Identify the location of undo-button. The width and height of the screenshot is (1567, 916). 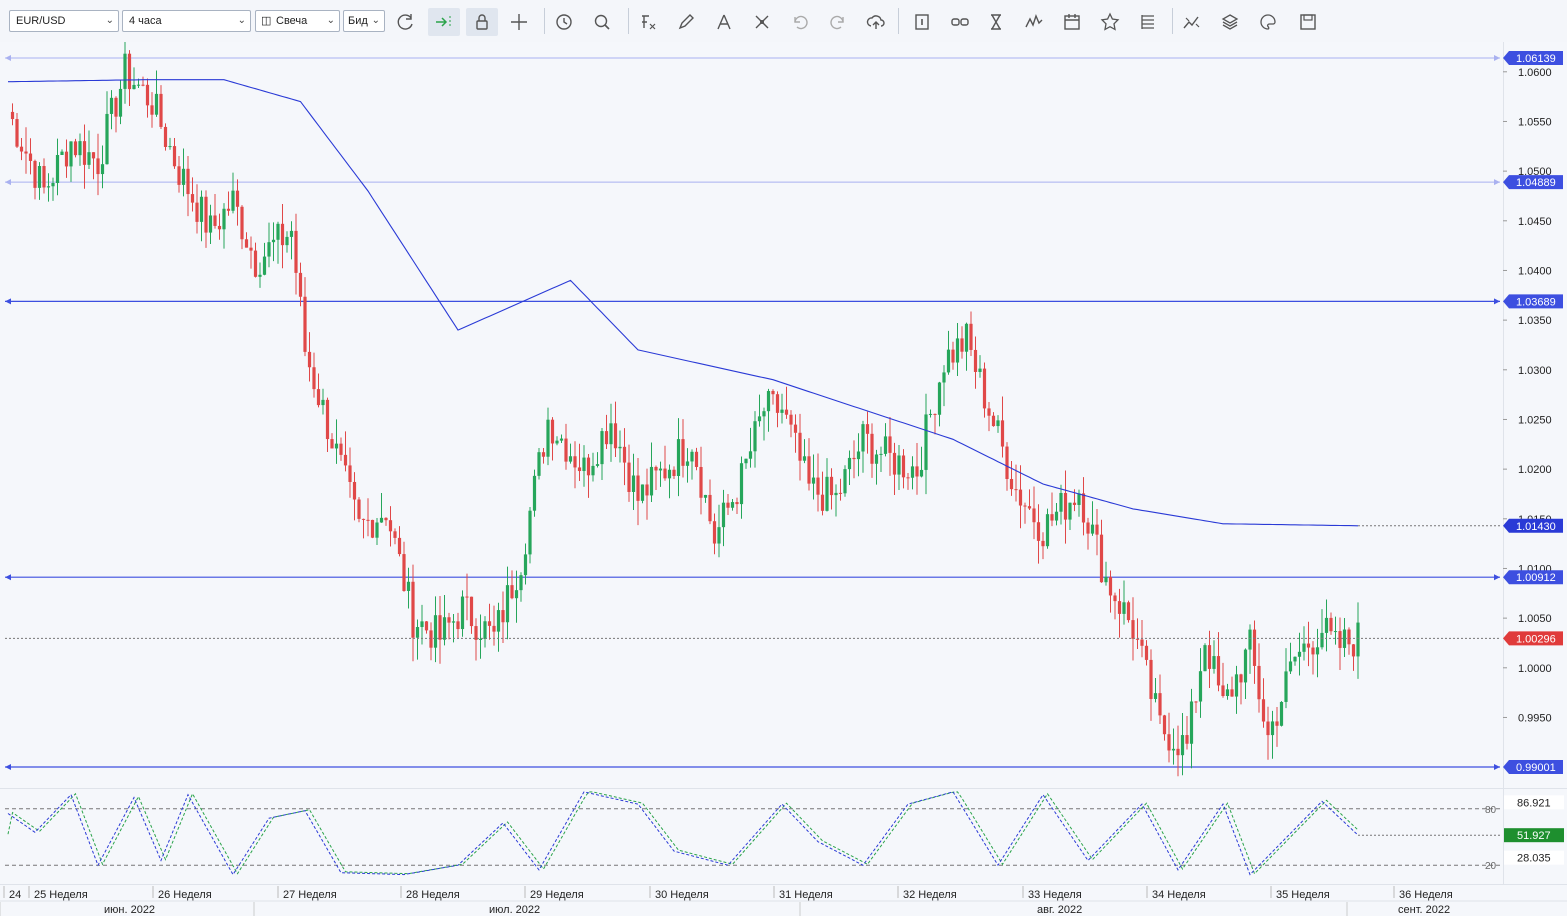
(800, 22).